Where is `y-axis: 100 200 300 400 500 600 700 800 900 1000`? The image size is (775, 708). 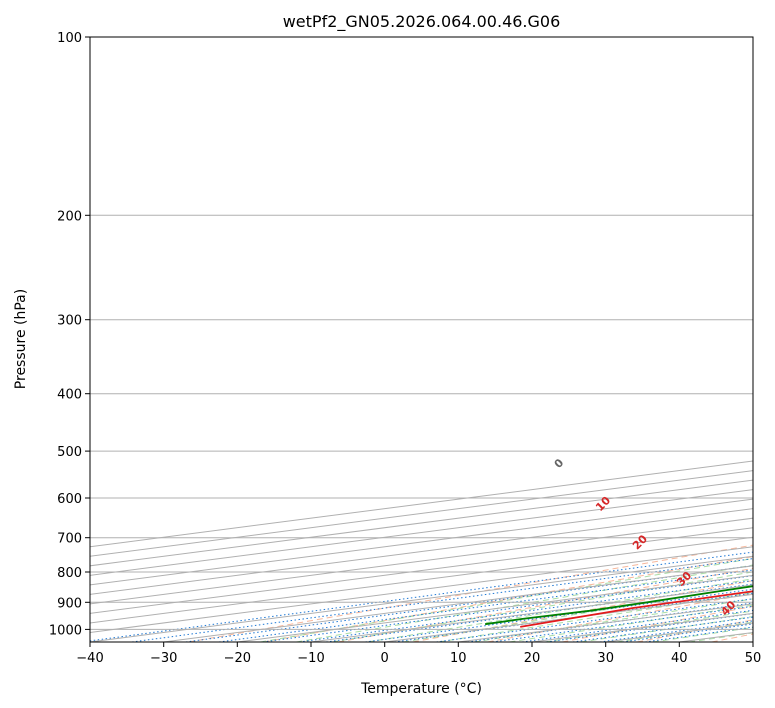
y-axis: 100 200 300 400 500 600 700 800 900 1000 is located at coordinates (69, 334).